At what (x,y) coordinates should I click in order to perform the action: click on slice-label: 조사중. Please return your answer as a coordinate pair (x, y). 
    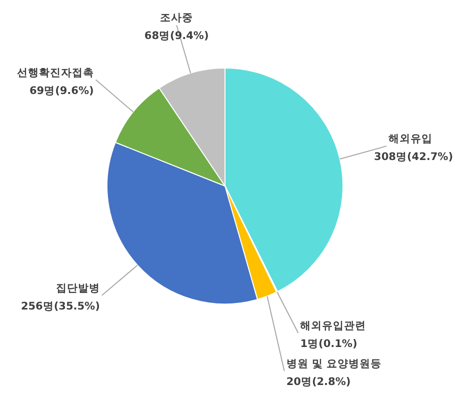
    Looking at the image, I should click on (177, 18).